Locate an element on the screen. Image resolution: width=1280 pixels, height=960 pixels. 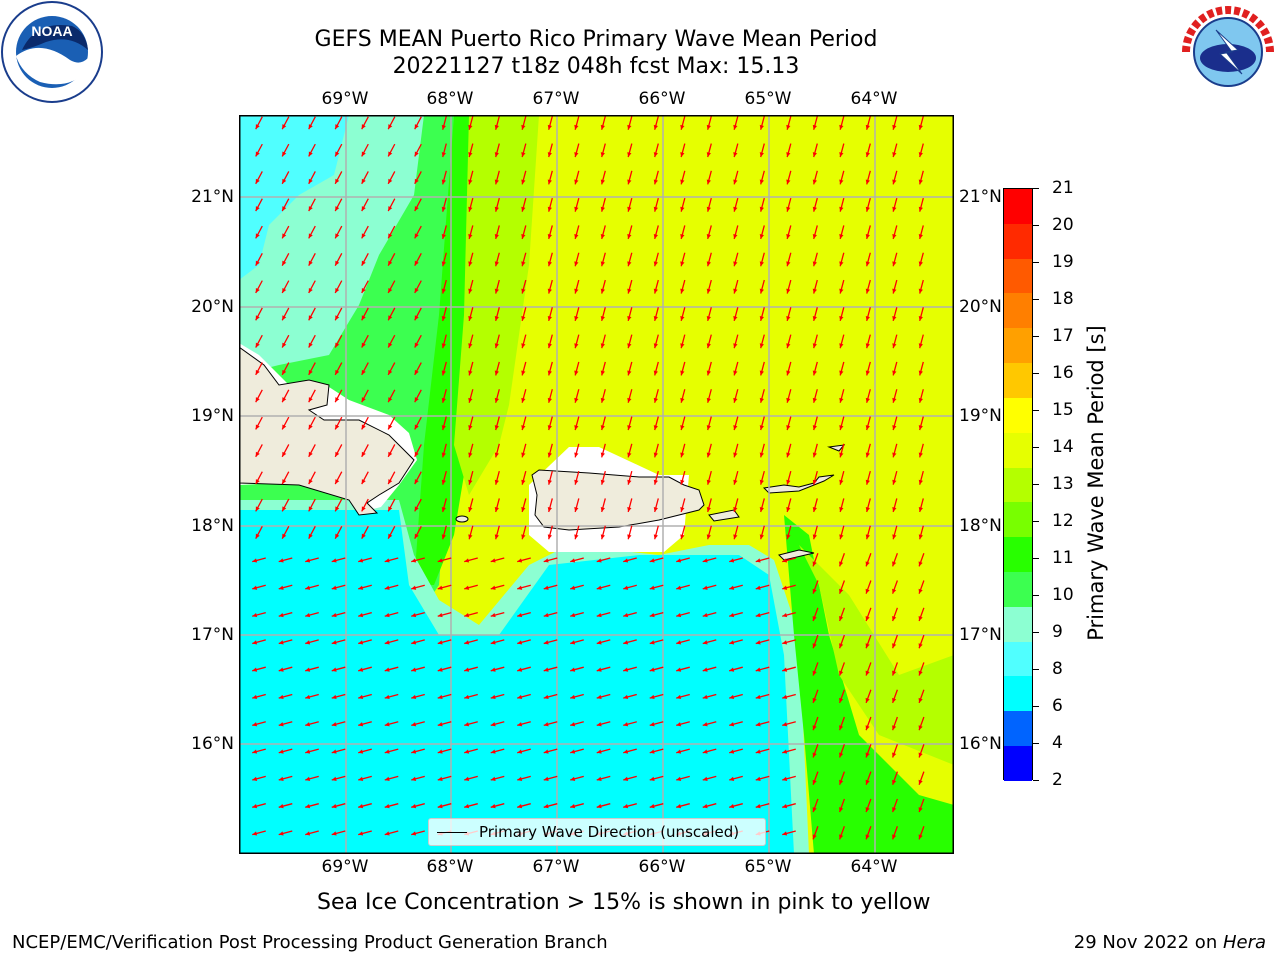
colorbar-label: Primary Wave Mean Period [s] is located at coordinates (1096, 483).